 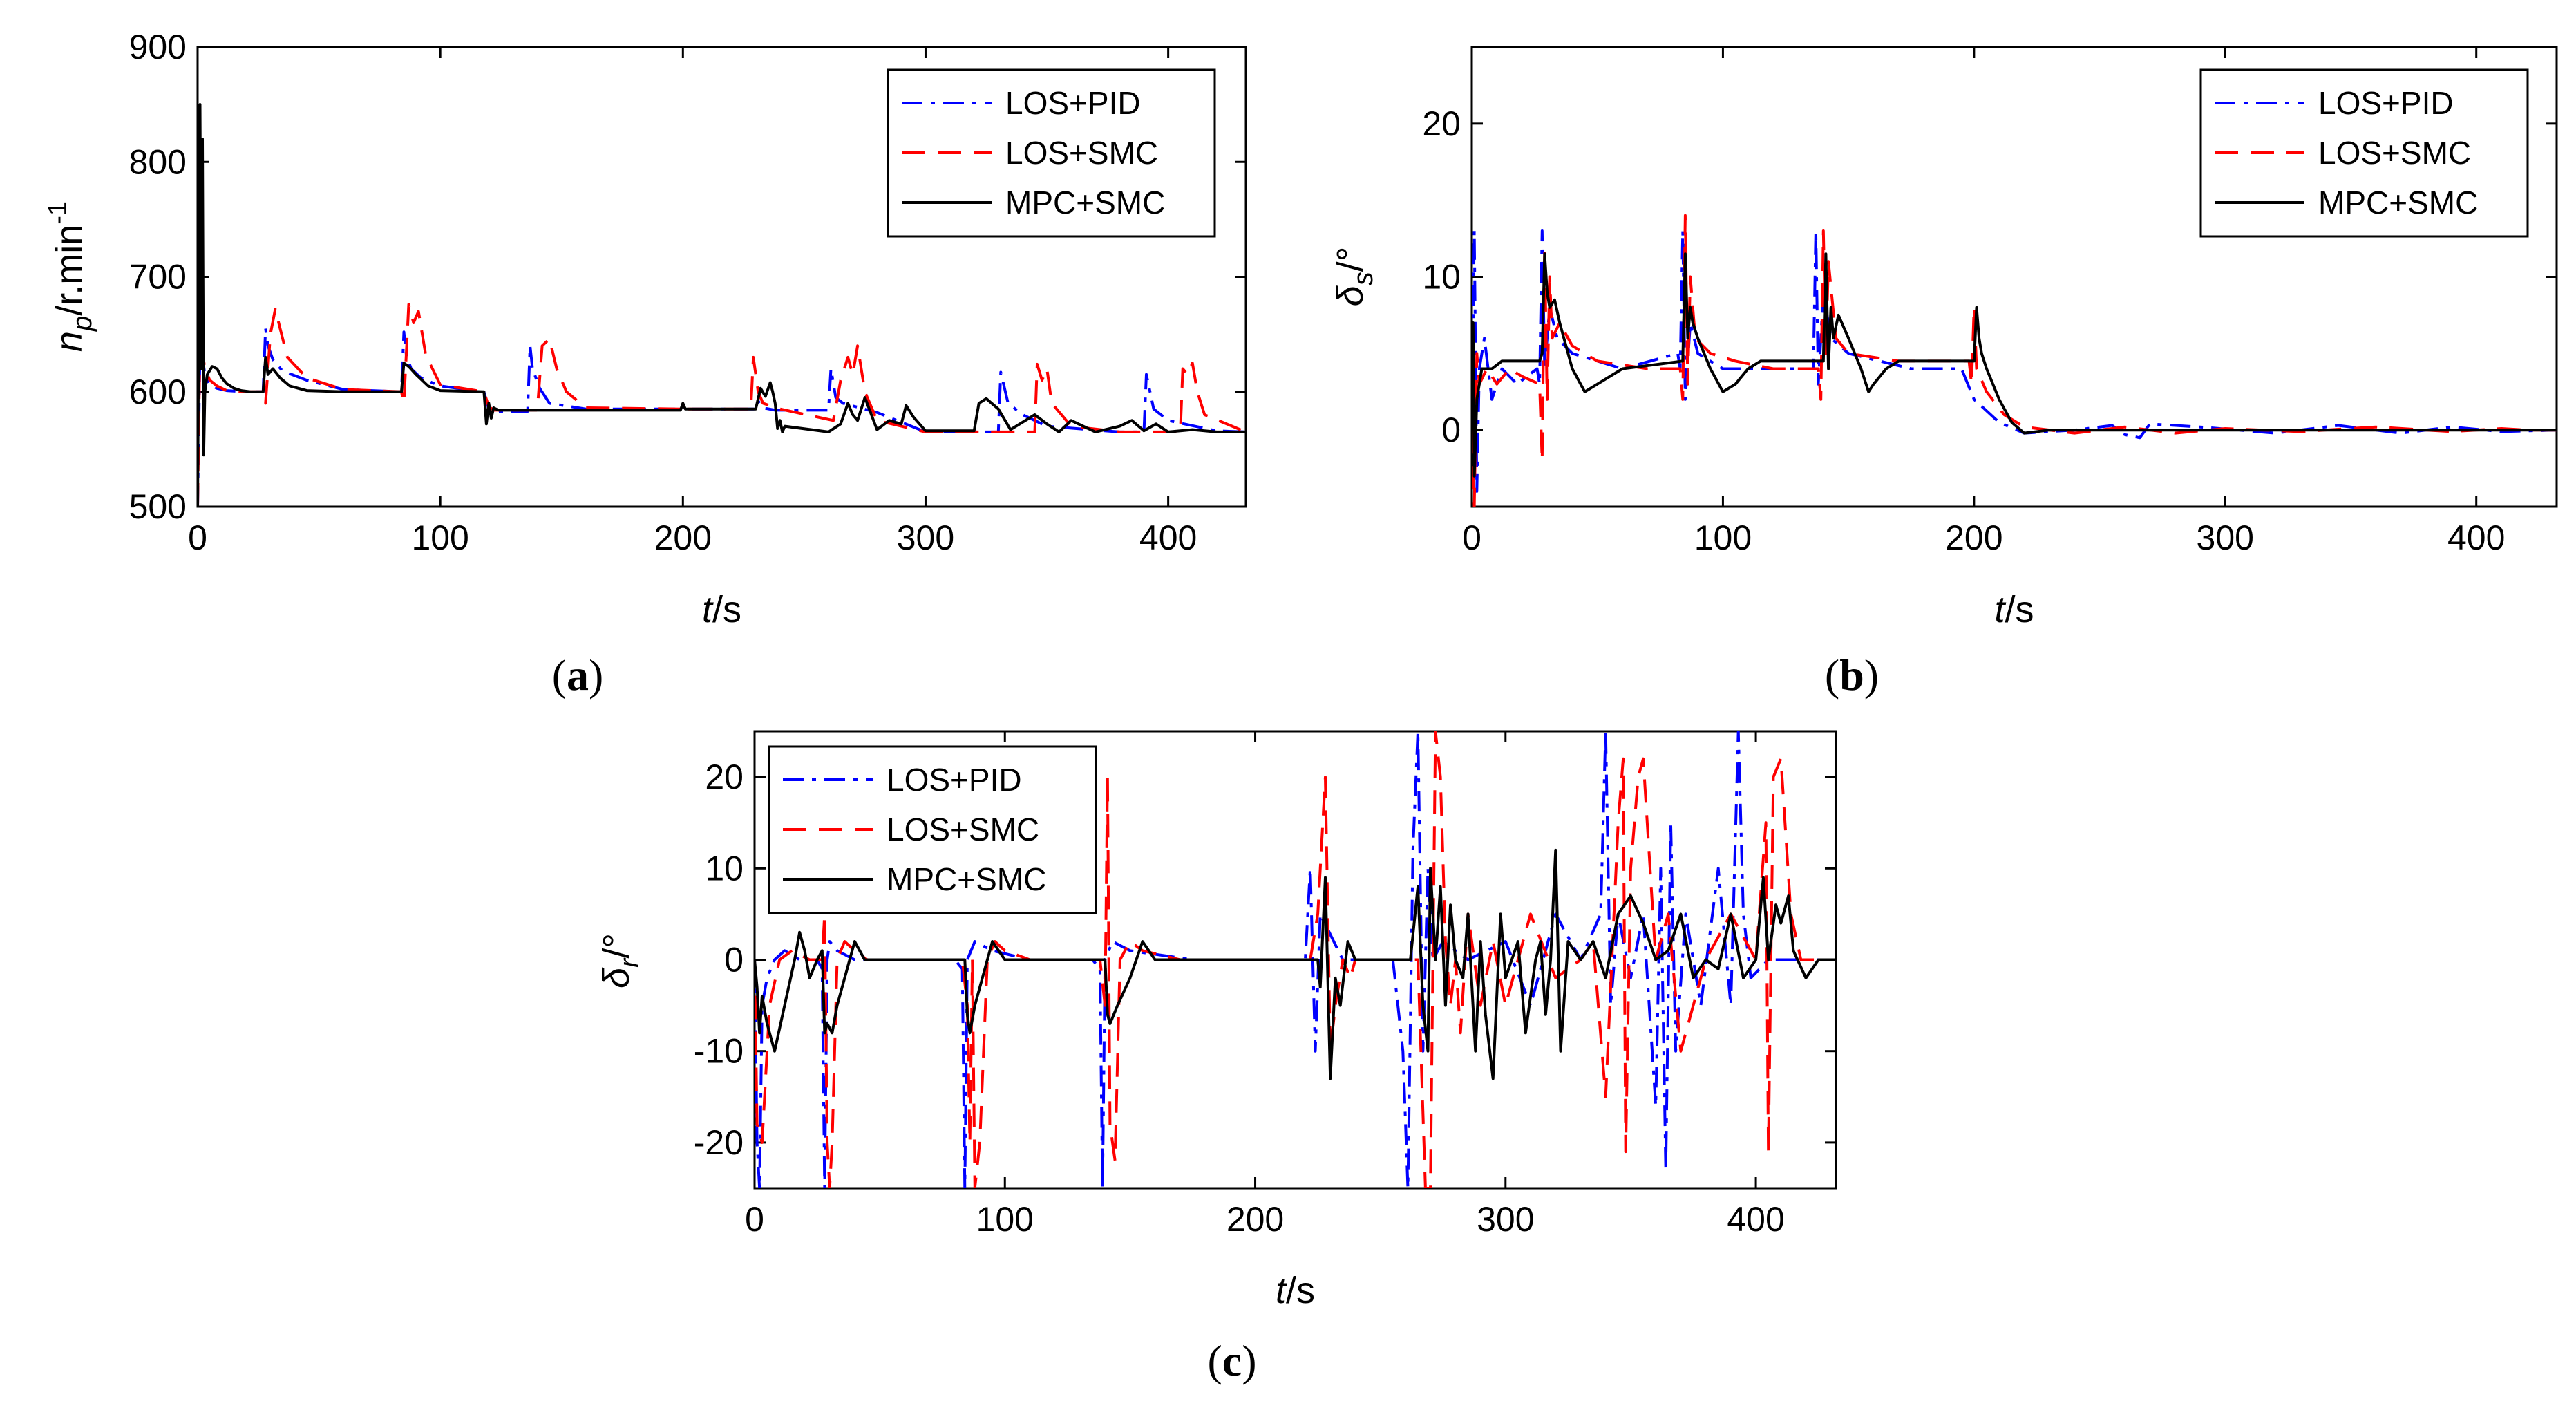 I want to click on caption-b: (b), so click(x=1852, y=675).